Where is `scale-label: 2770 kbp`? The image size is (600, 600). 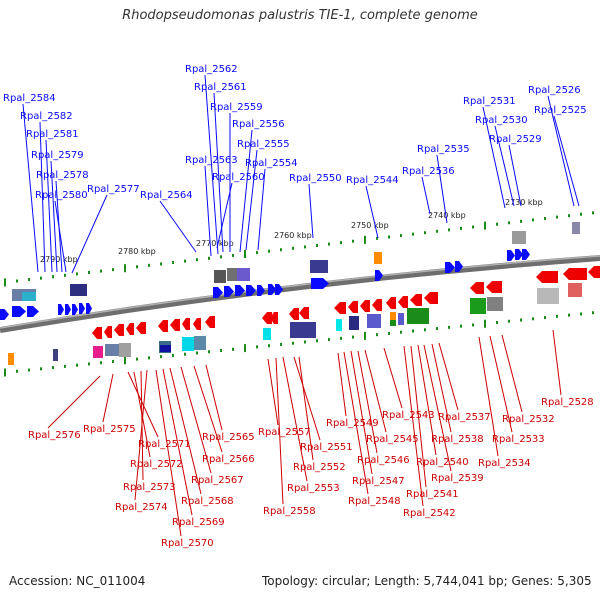 scale-label: 2770 kbp is located at coordinates (215, 243).